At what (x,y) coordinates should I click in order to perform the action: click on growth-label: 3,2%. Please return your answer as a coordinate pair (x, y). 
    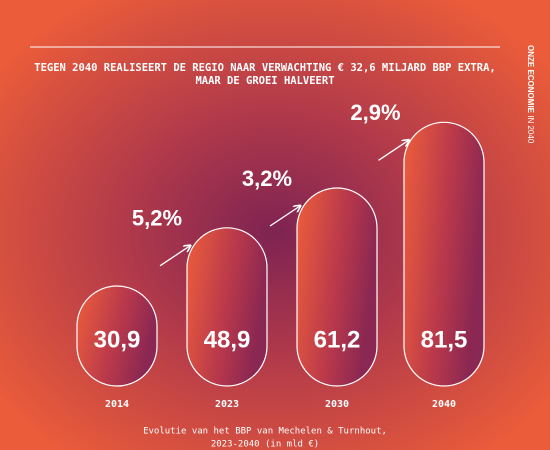
    Looking at the image, I should click on (267, 178).